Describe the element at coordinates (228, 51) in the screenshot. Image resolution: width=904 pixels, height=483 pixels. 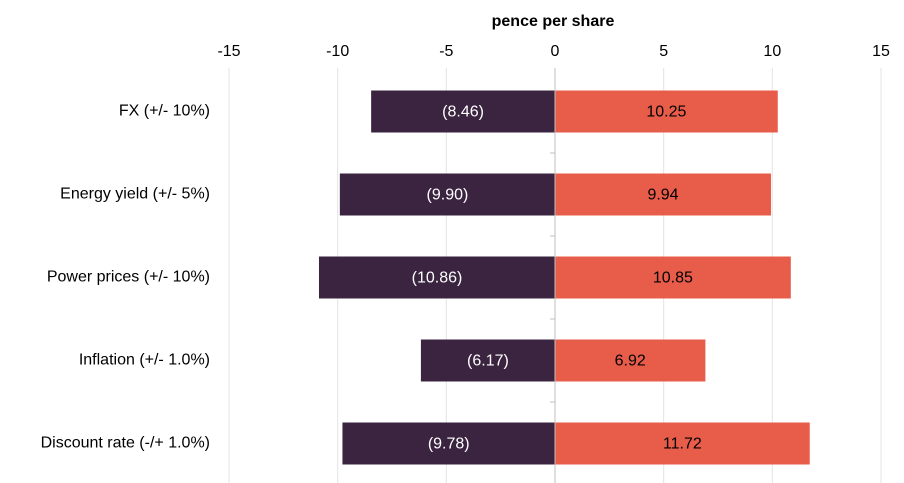
I see `x-tick-label: -15` at that location.